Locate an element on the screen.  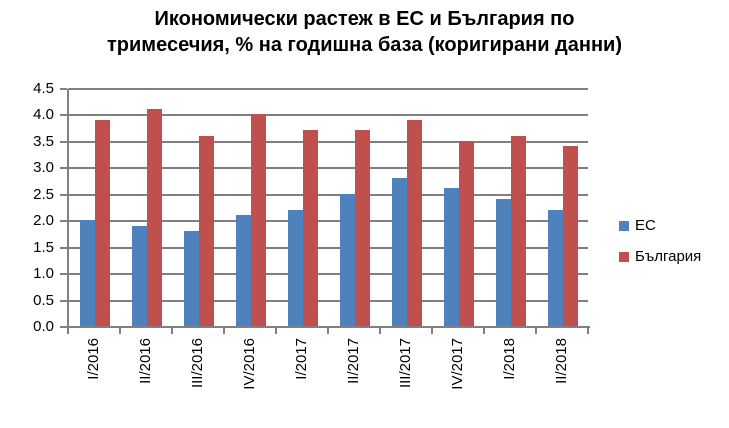
legend-item-bulgaria: България is located at coordinates (660, 256).